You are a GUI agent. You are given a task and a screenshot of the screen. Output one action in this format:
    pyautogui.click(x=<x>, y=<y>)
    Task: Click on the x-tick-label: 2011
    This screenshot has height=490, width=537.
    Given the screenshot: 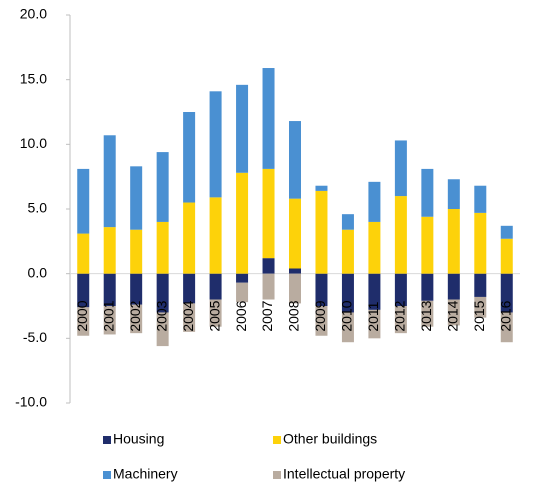 What is the action you would take?
    pyautogui.click(x=373, y=316)
    